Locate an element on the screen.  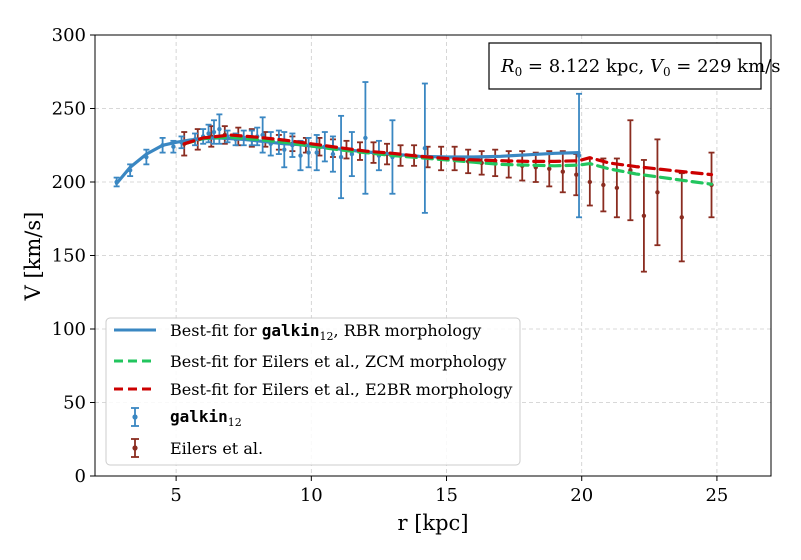
best-fit-zcm-line is located at coordinates (448, 160).